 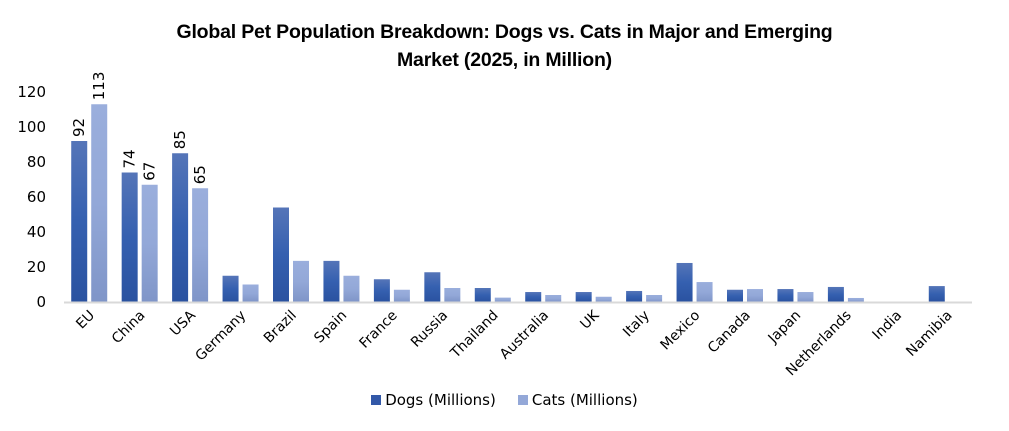 I want to click on data-label: 92, so click(x=79, y=127).